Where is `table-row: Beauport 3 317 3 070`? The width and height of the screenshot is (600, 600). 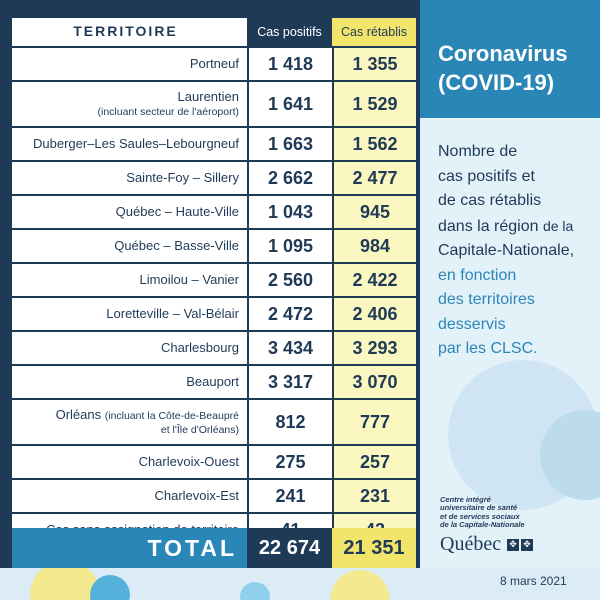 table-row: Beauport 3 317 3 070 is located at coordinates (214, 383).